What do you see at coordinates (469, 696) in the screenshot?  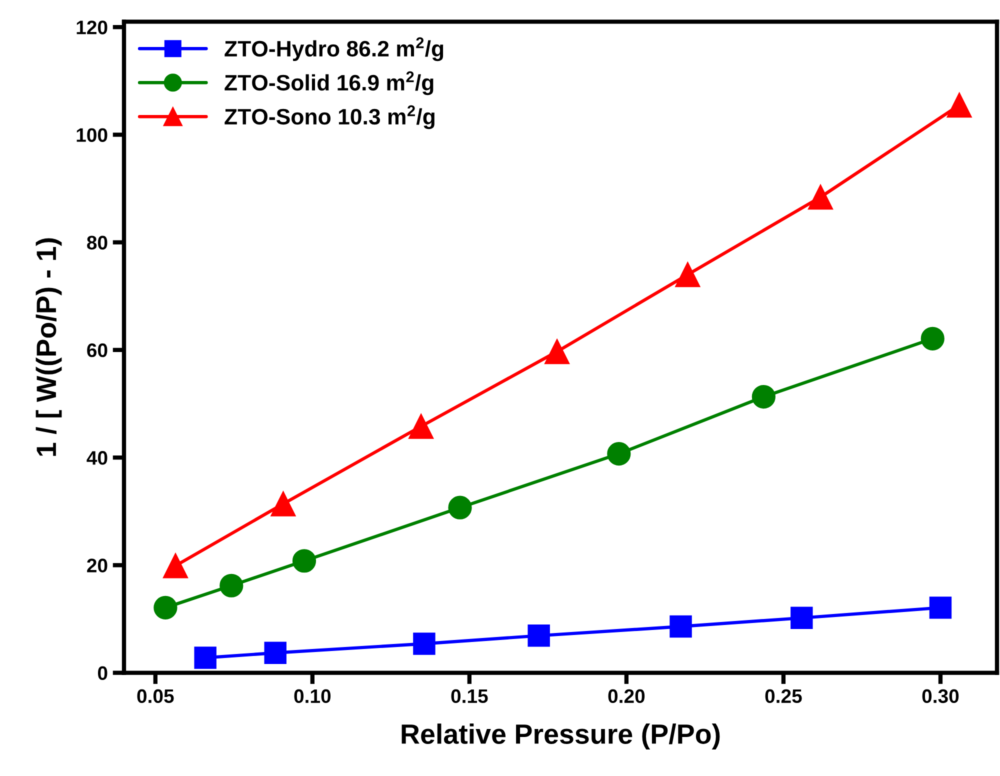 I see `x-tick-label: 0.15` at bounding box center [469, 696].